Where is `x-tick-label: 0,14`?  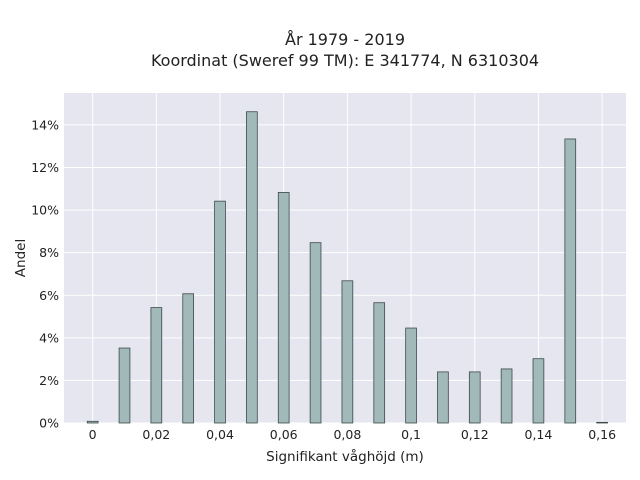
x-tick-label: 0,14 is located at coordinates (539, 434).